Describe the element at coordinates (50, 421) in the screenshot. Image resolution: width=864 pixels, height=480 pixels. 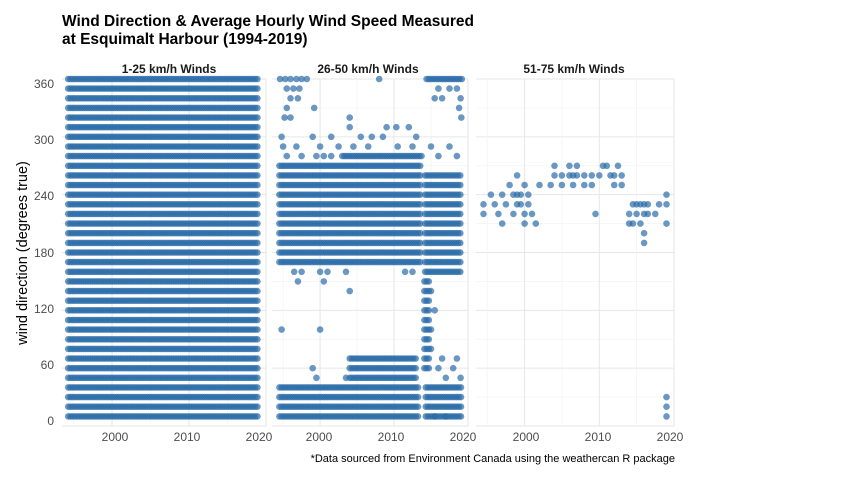
I see `y-tick-label-0: 0` at that location.